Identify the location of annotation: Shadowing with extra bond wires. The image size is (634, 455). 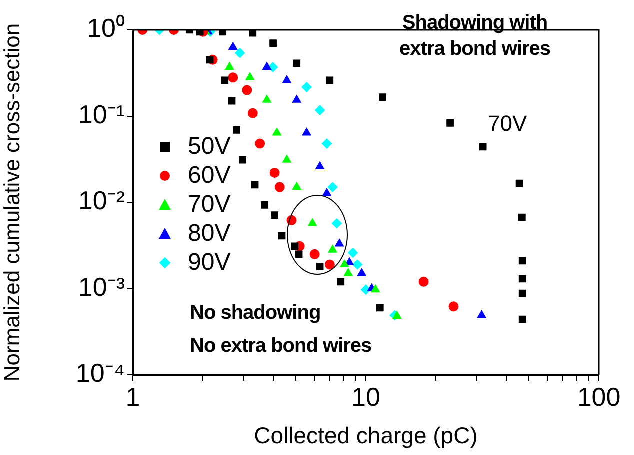
(475, 36).